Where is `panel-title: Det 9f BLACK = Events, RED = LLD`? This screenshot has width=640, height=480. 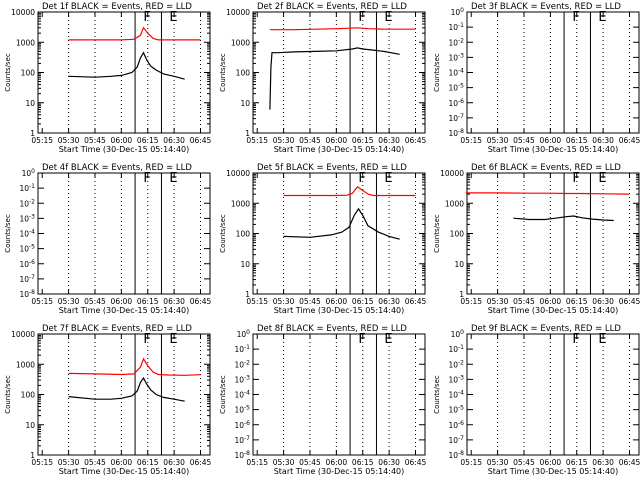 panel-title: Det 9f BLACK = Events, RED = LLD is located at coordinates (546, 329).